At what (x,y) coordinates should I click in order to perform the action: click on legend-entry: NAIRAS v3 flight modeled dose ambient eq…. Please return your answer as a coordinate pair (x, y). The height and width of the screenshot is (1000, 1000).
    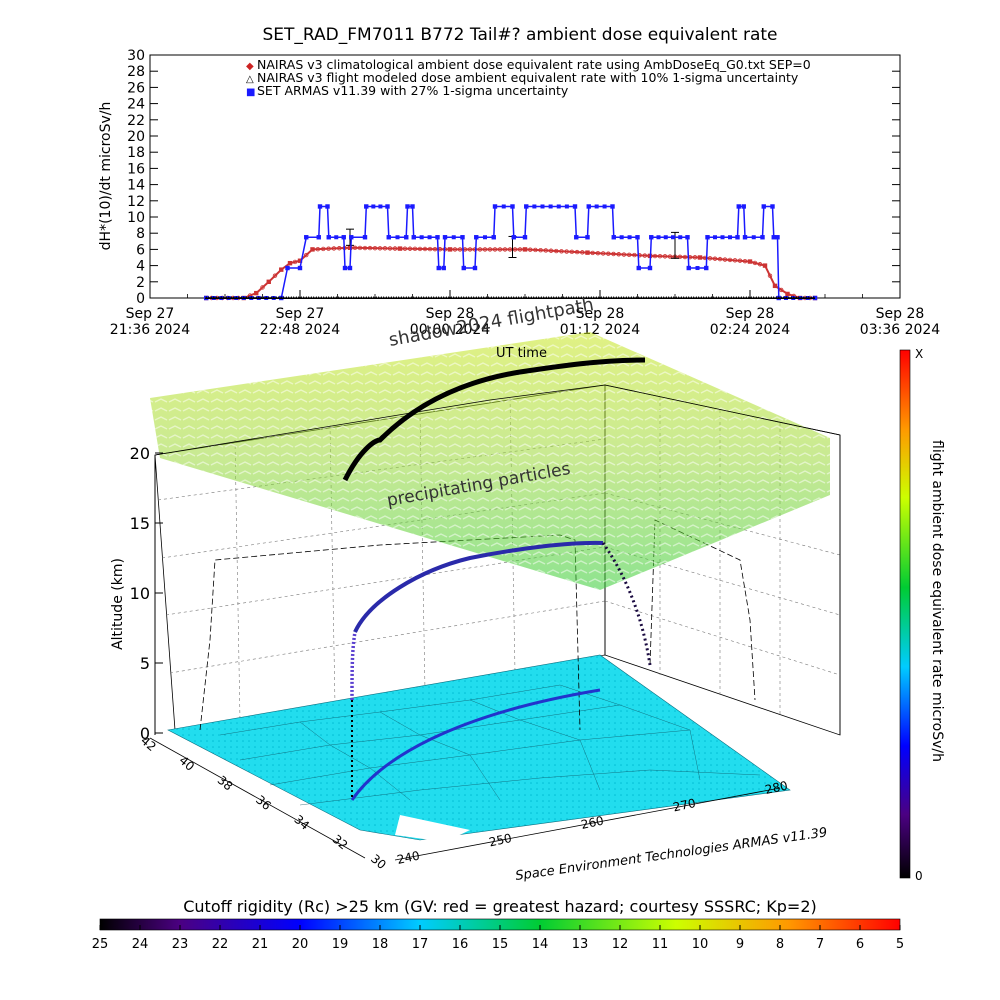
    Looking at the image, I should click on (528, 77).